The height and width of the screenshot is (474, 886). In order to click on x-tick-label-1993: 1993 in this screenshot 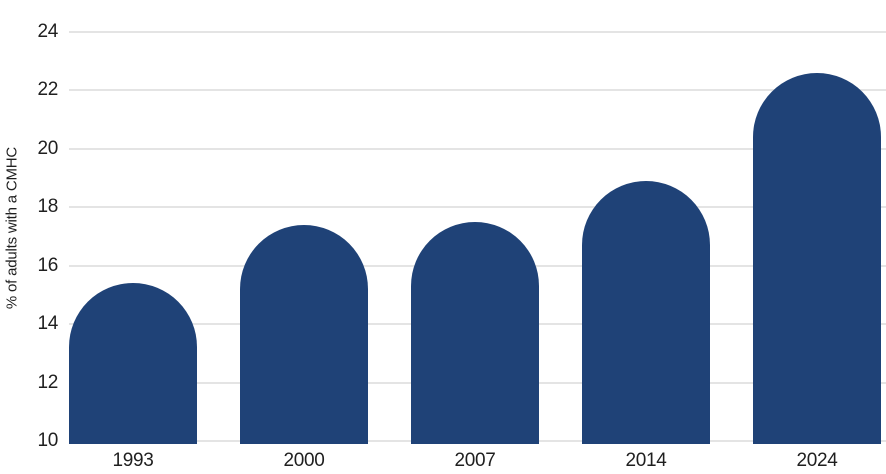, I will do `click(133, 460)`.